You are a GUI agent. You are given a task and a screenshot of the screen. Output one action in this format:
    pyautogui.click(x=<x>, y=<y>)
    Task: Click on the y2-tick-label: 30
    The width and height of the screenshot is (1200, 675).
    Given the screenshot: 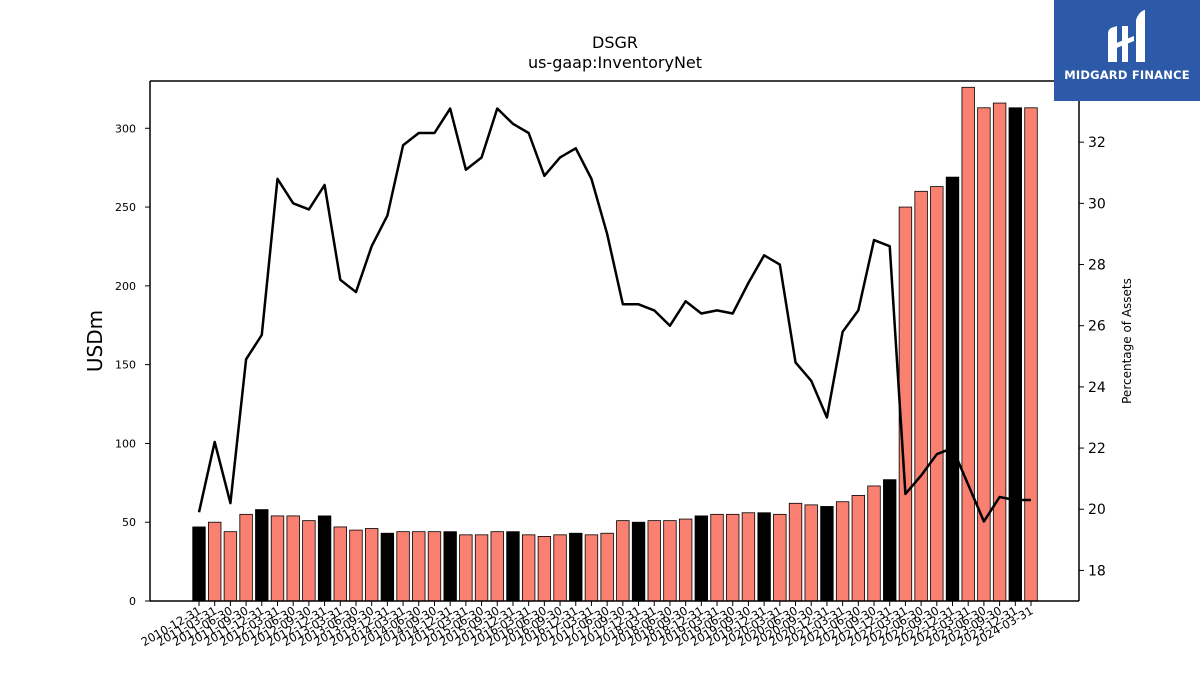 What is the action you would take?
    pyautogui.click(x=1097, y=204)
    